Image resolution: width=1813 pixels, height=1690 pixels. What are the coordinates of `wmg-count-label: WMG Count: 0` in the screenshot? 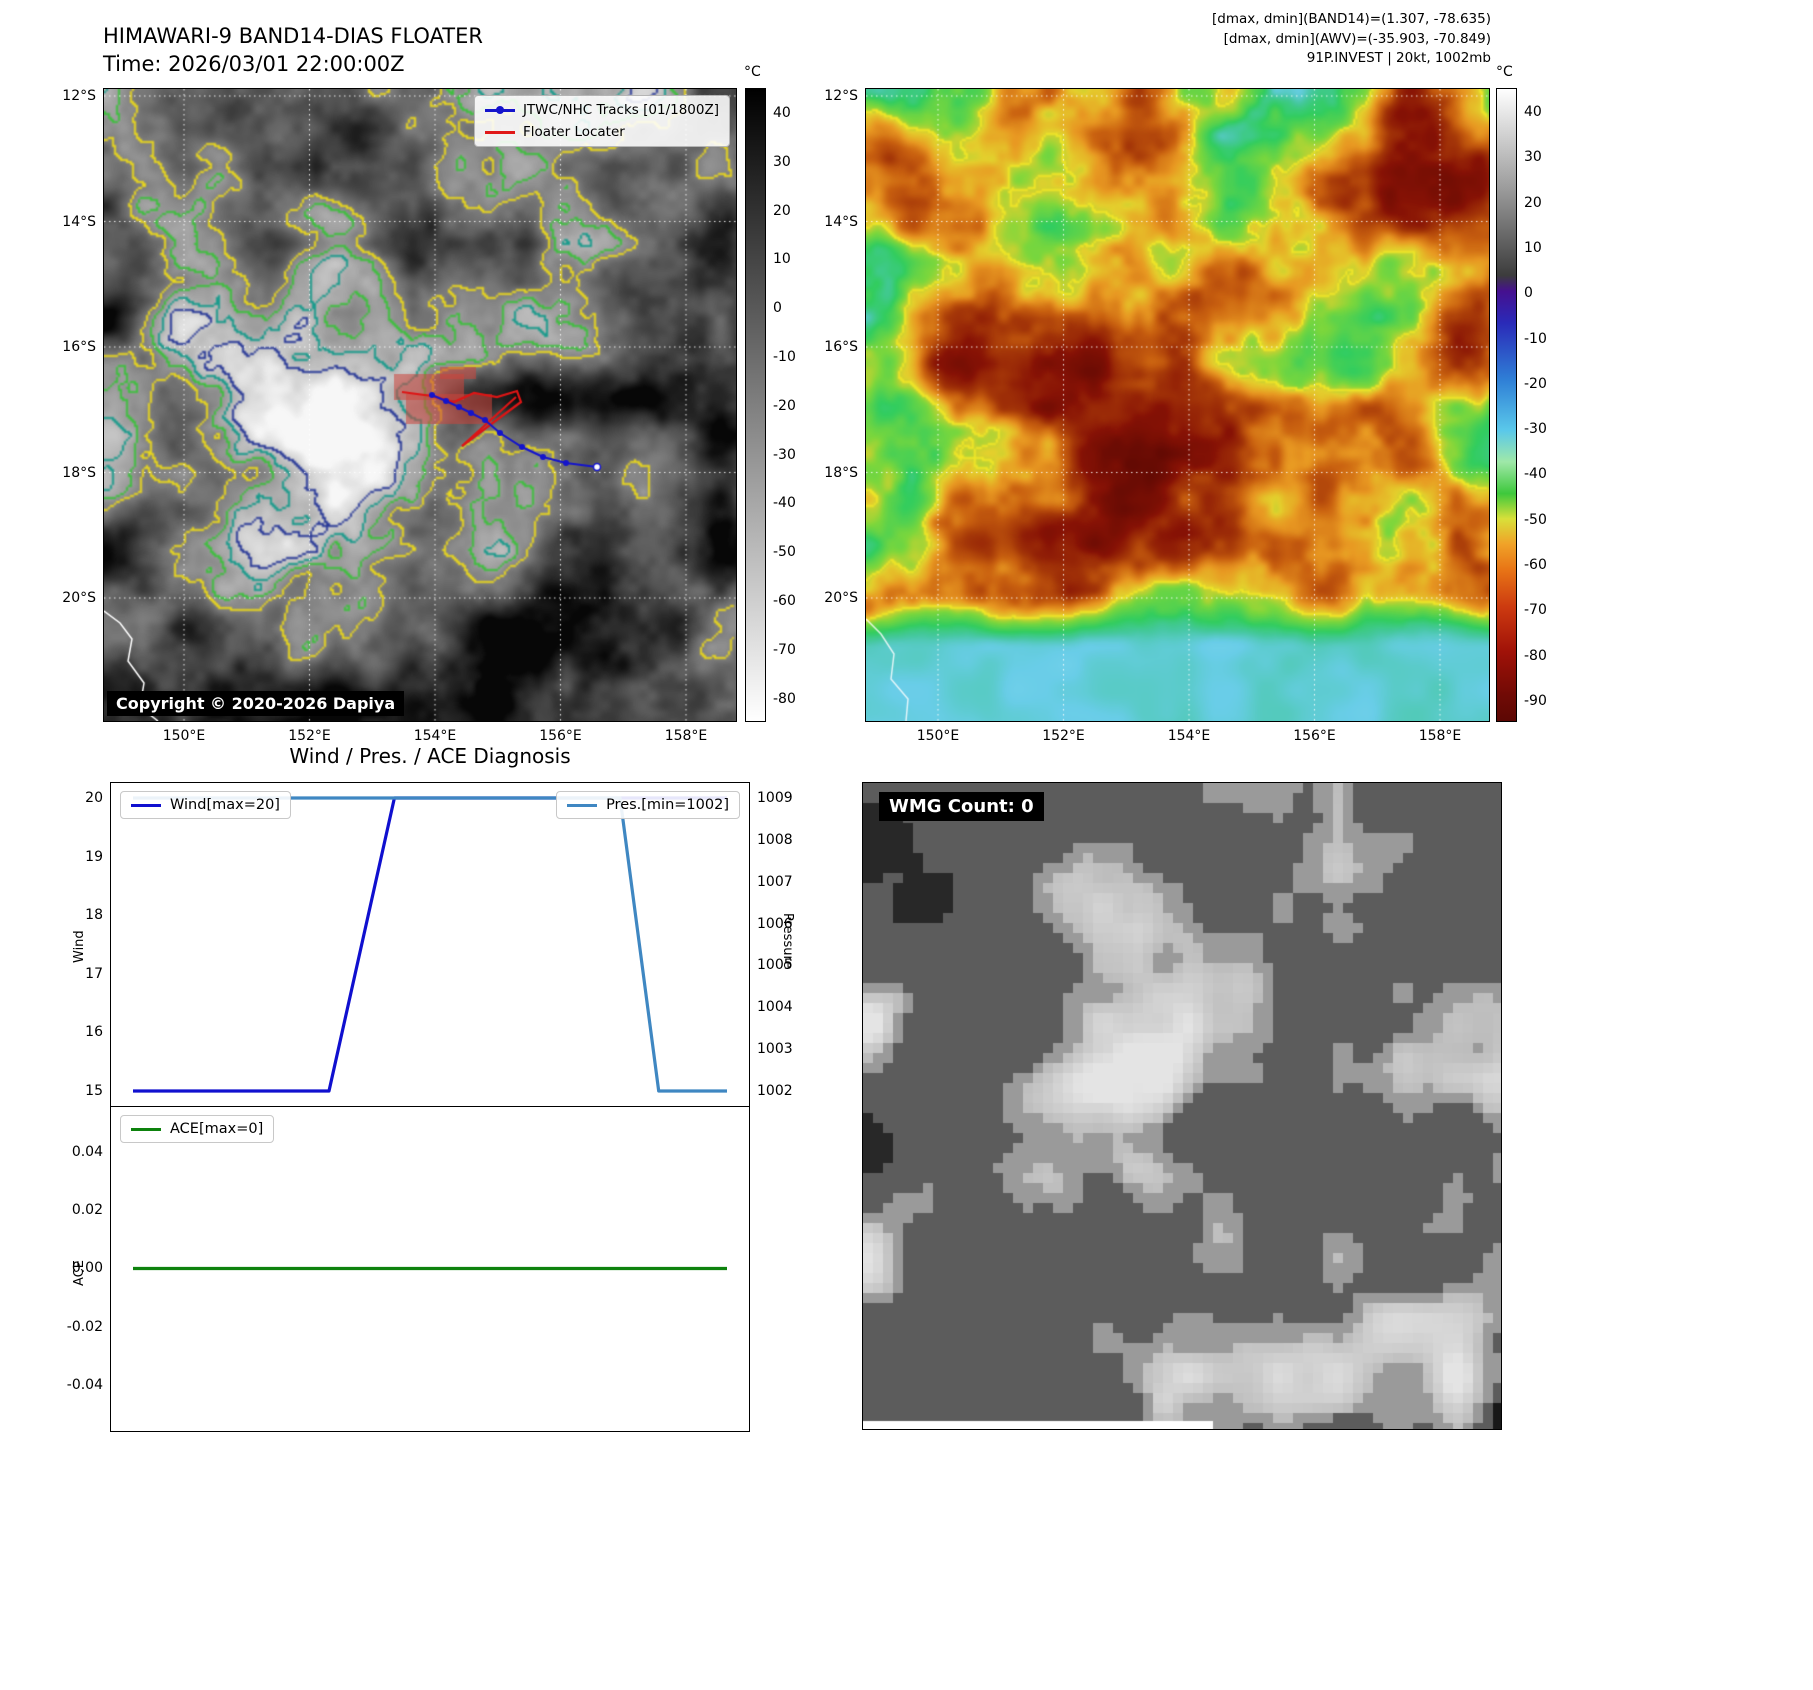 It's located at (961, 806).